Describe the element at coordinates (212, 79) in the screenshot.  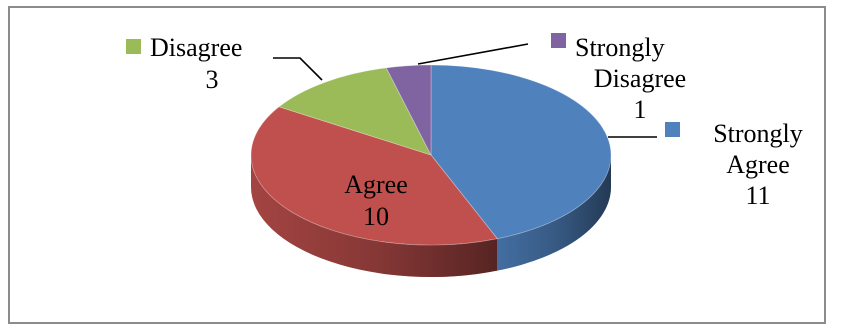
I see `data-label-disagree-line-2: 3` at that location.